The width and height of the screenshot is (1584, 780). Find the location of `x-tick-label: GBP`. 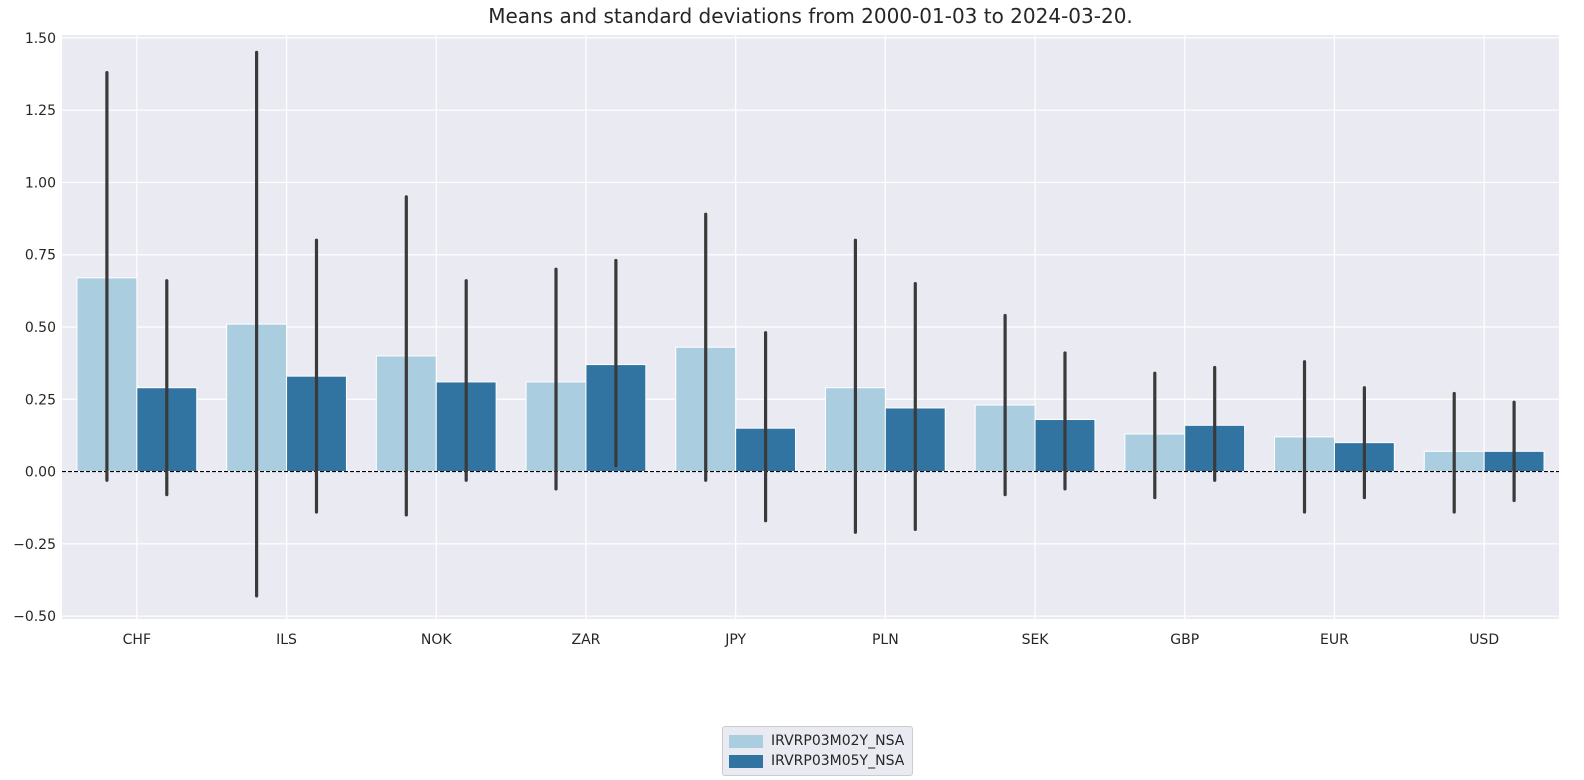

x-tick-label: GBP is located at coordinates (1184, 640).